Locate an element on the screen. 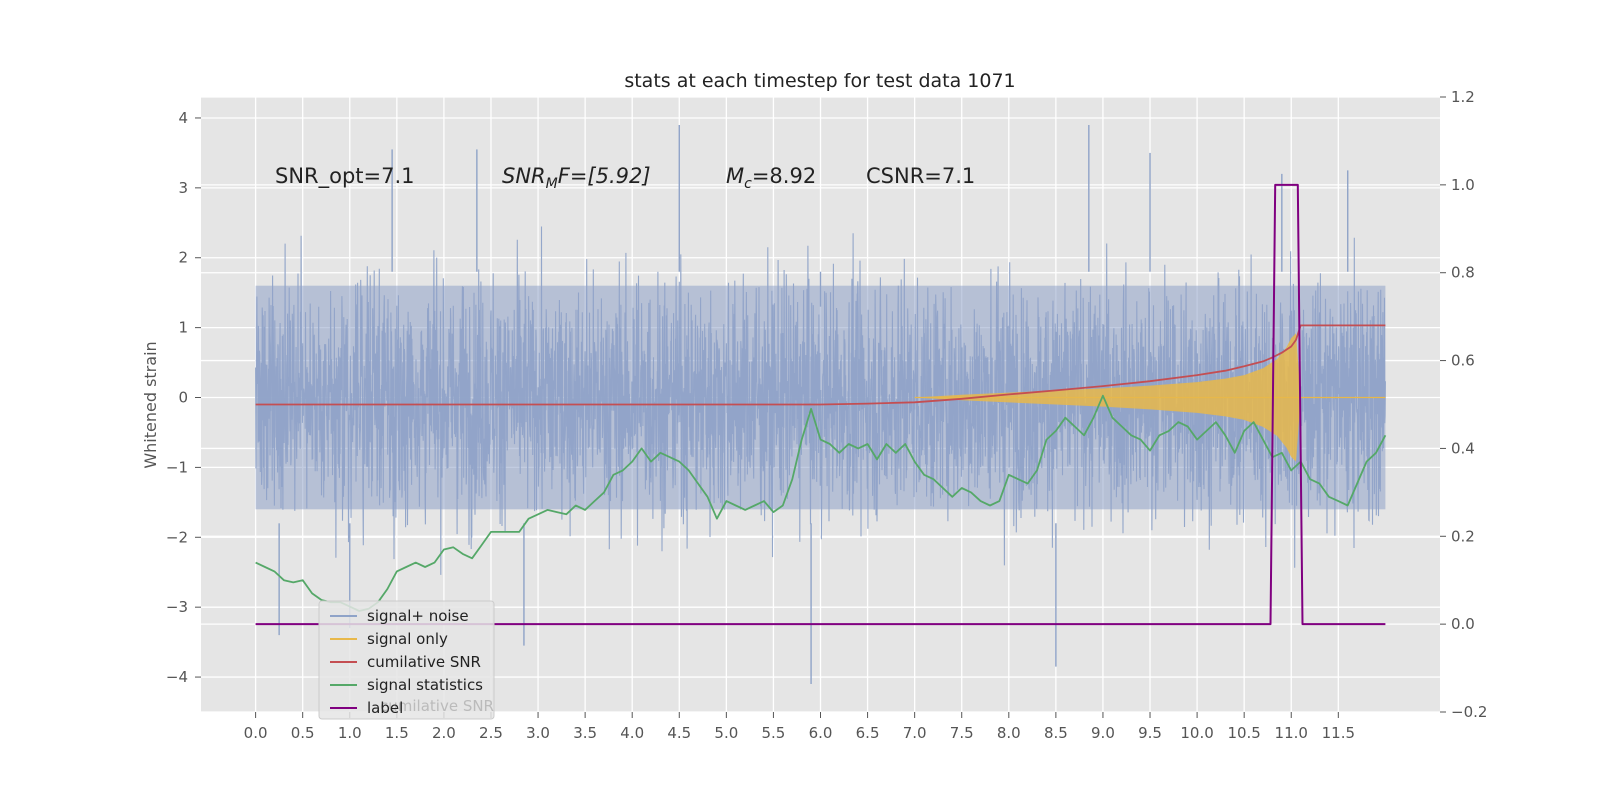 This screenshot has width=1600, height=800. cumulative-snr-series is located at coordinates (820, 365).